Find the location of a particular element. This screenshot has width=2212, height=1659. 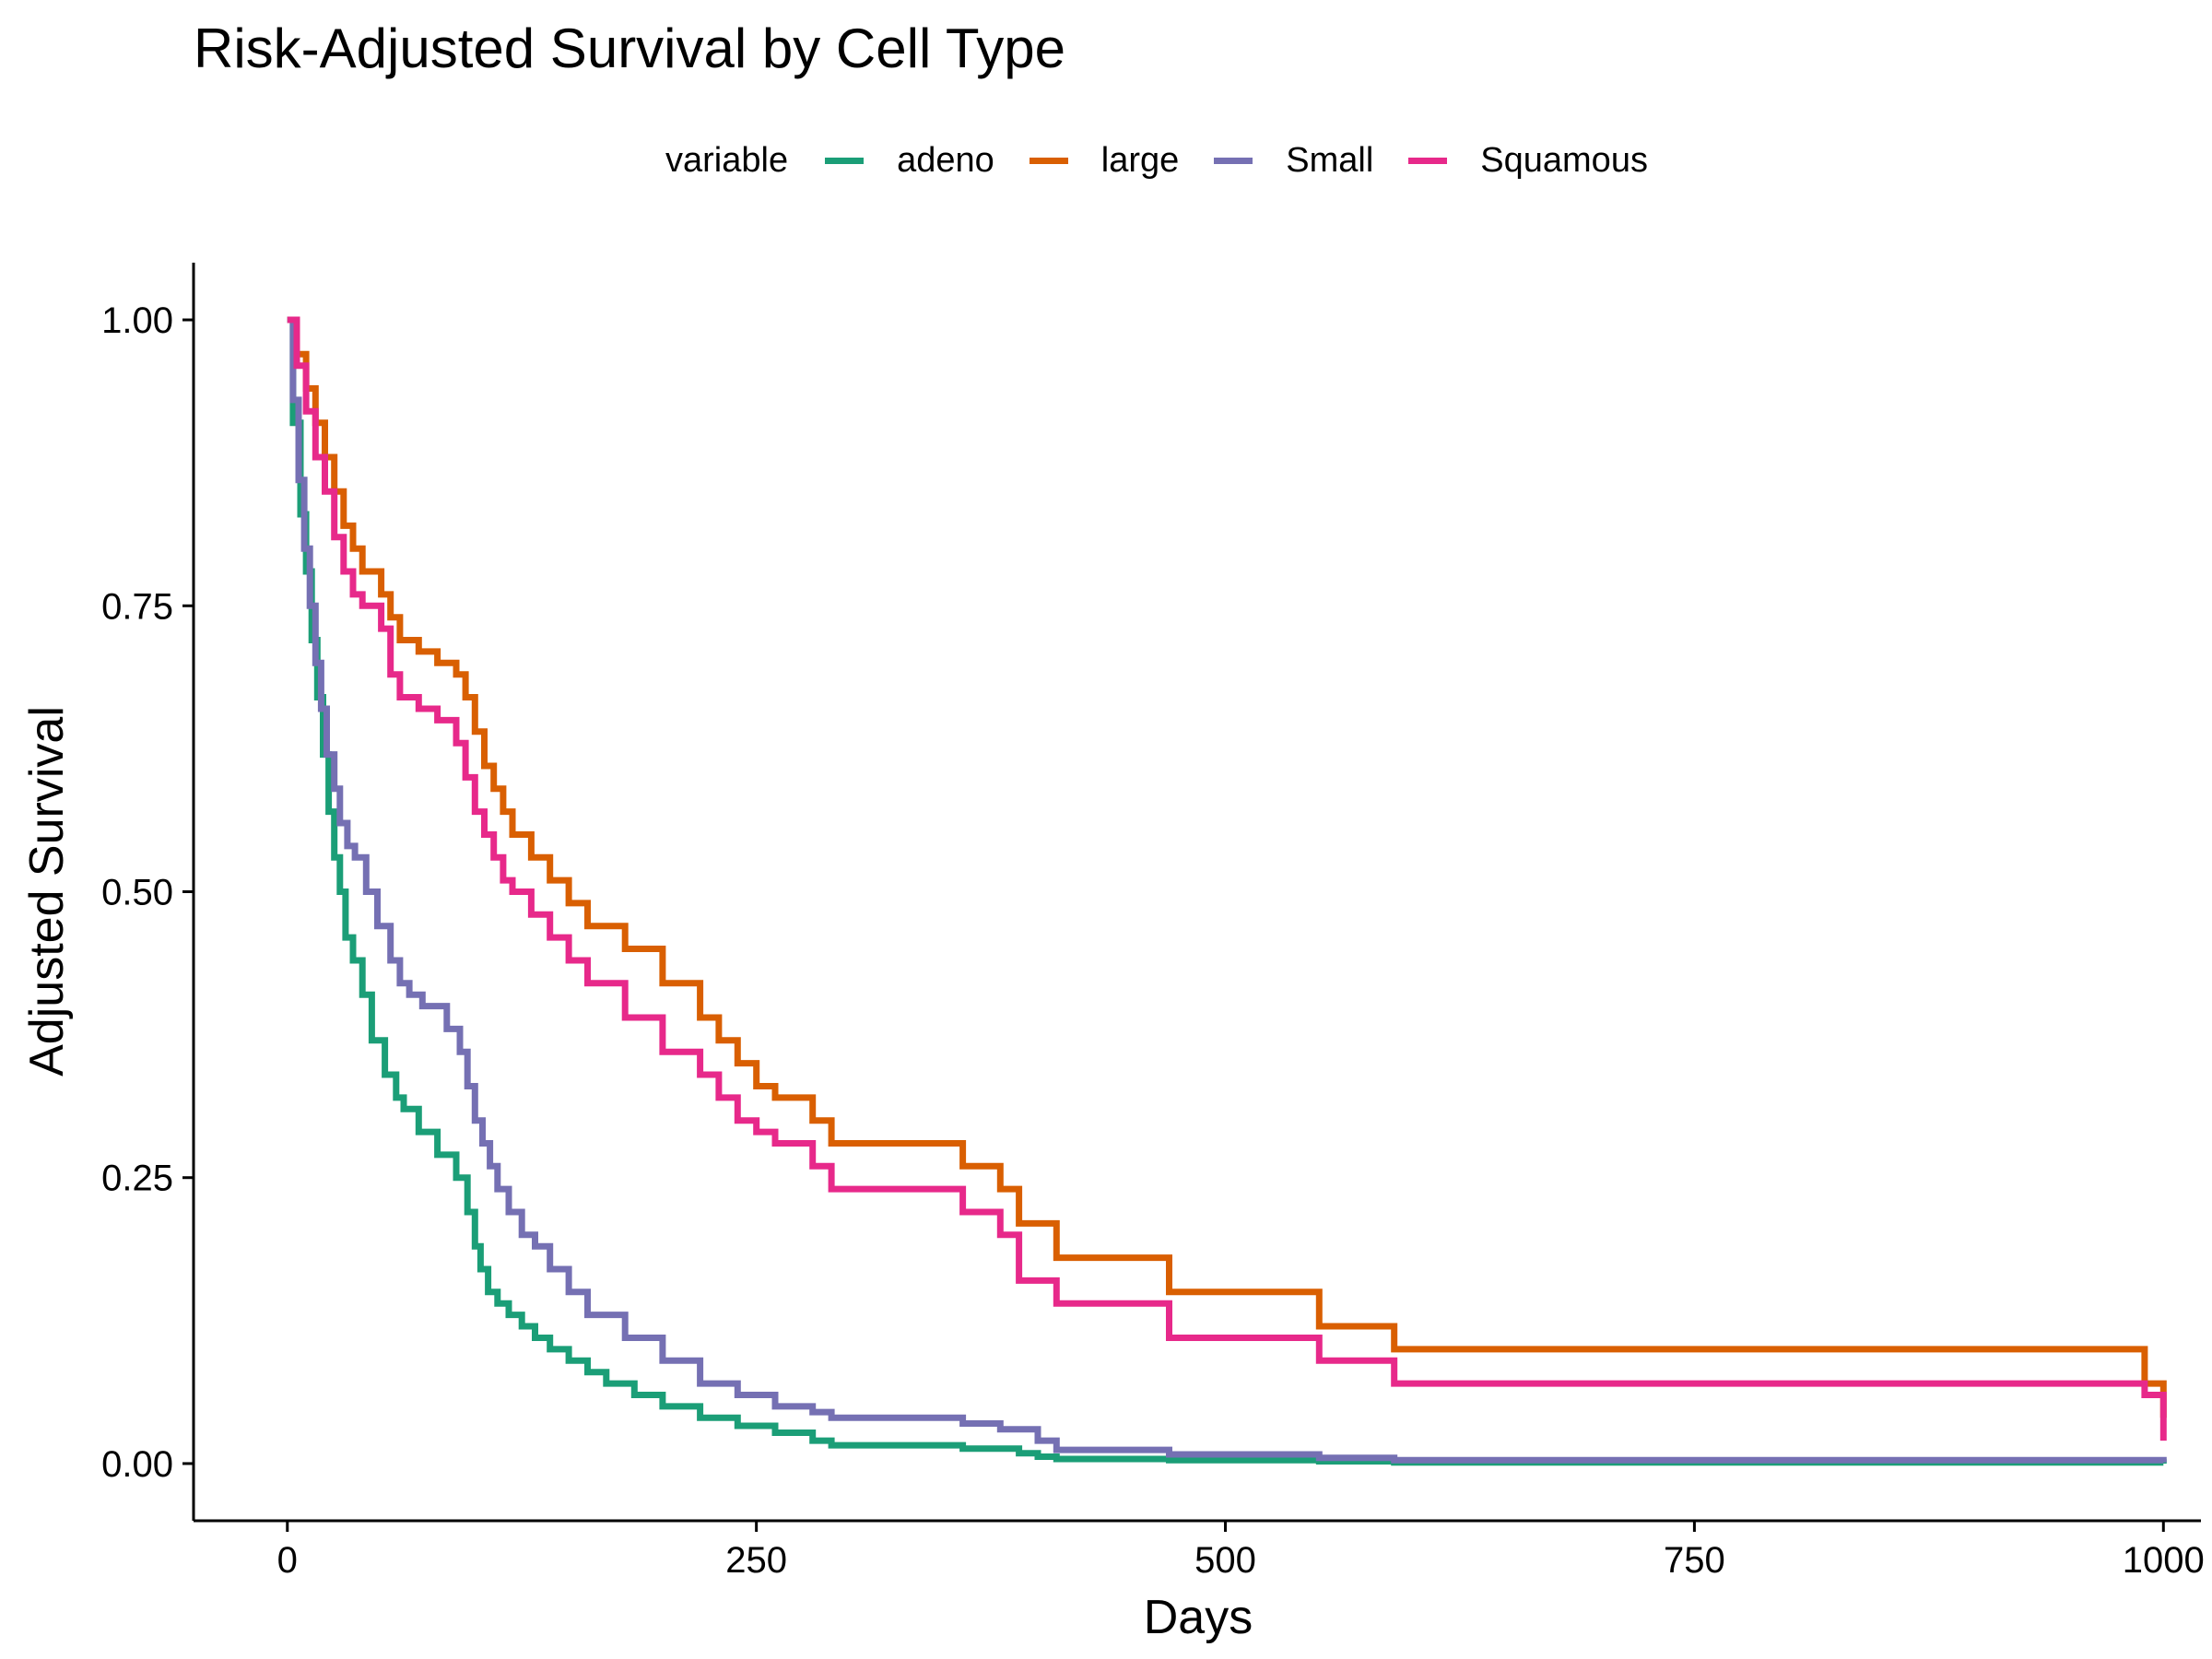

x-tick-label: 750 is located at coordinates (1694, 1560).